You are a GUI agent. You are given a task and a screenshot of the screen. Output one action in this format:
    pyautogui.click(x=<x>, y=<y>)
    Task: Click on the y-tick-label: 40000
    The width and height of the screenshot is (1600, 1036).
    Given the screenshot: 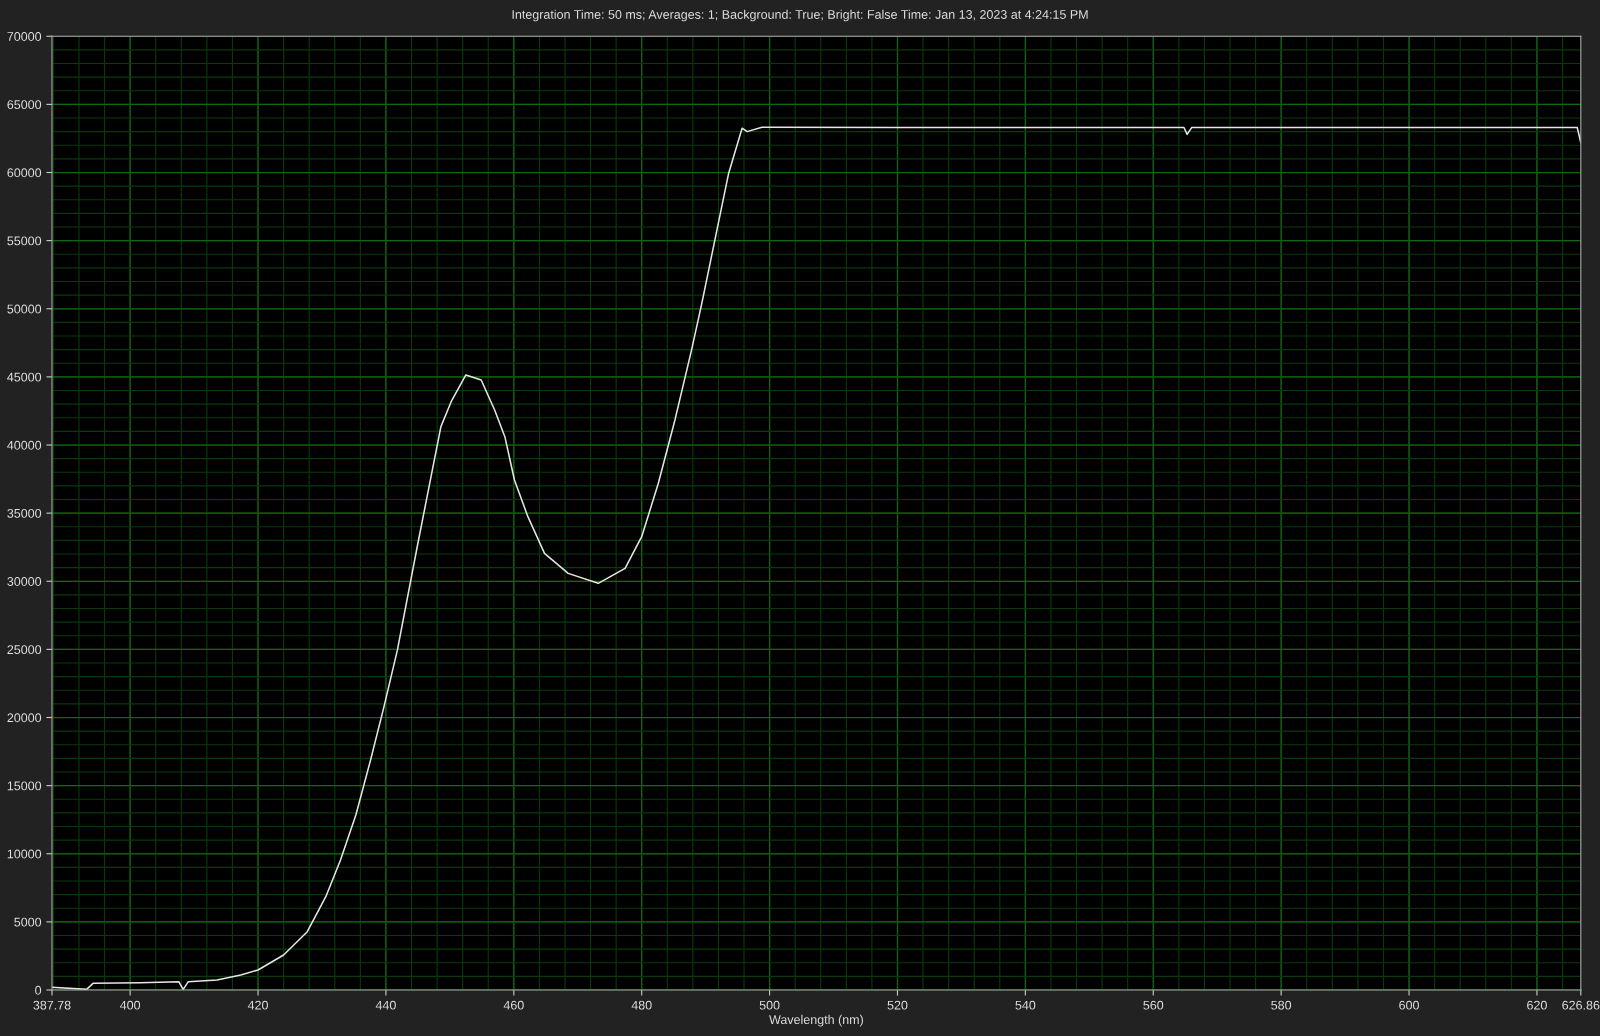 What is the action you would take?
    pyautogui.click(x=24, y=445)
    